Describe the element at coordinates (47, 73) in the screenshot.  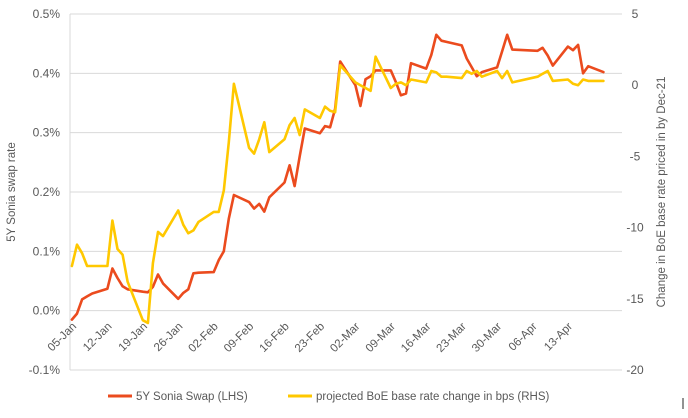
I see `left-tick-label: 0.4%` at that location.